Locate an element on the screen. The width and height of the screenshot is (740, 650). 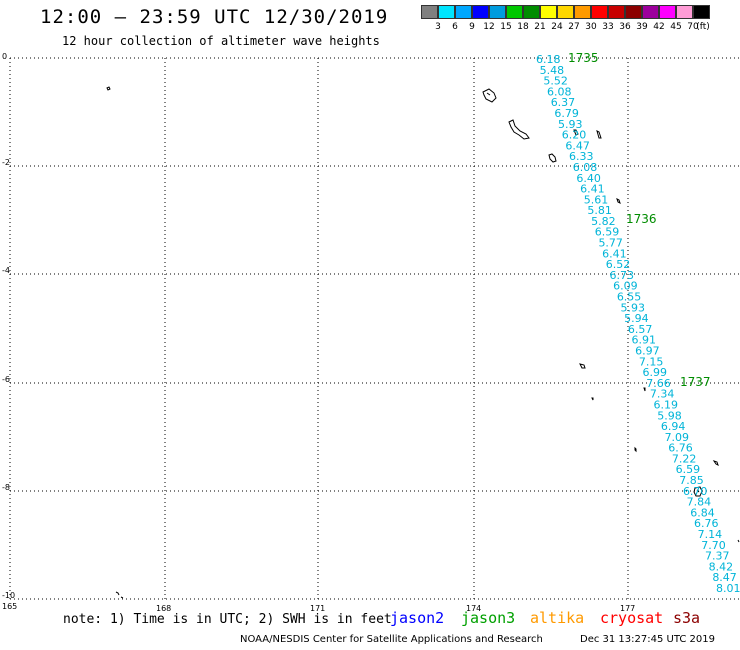
wave-height-value: 7.09 is located at coordinates (677, 437).